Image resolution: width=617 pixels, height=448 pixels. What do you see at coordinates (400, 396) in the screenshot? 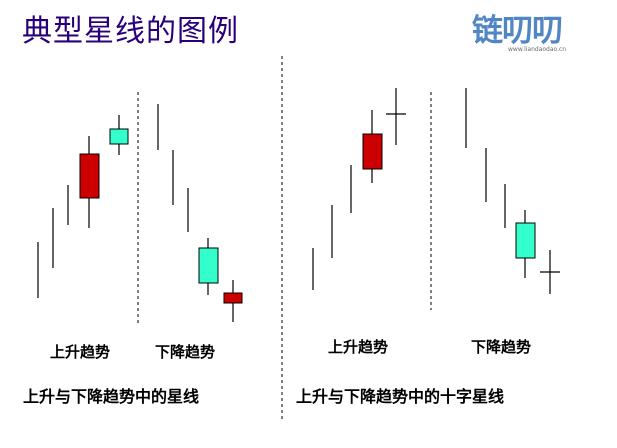
I see `panel2-caption: 上升与下降趋势中的十字星线` at bounding box center [400, 396].